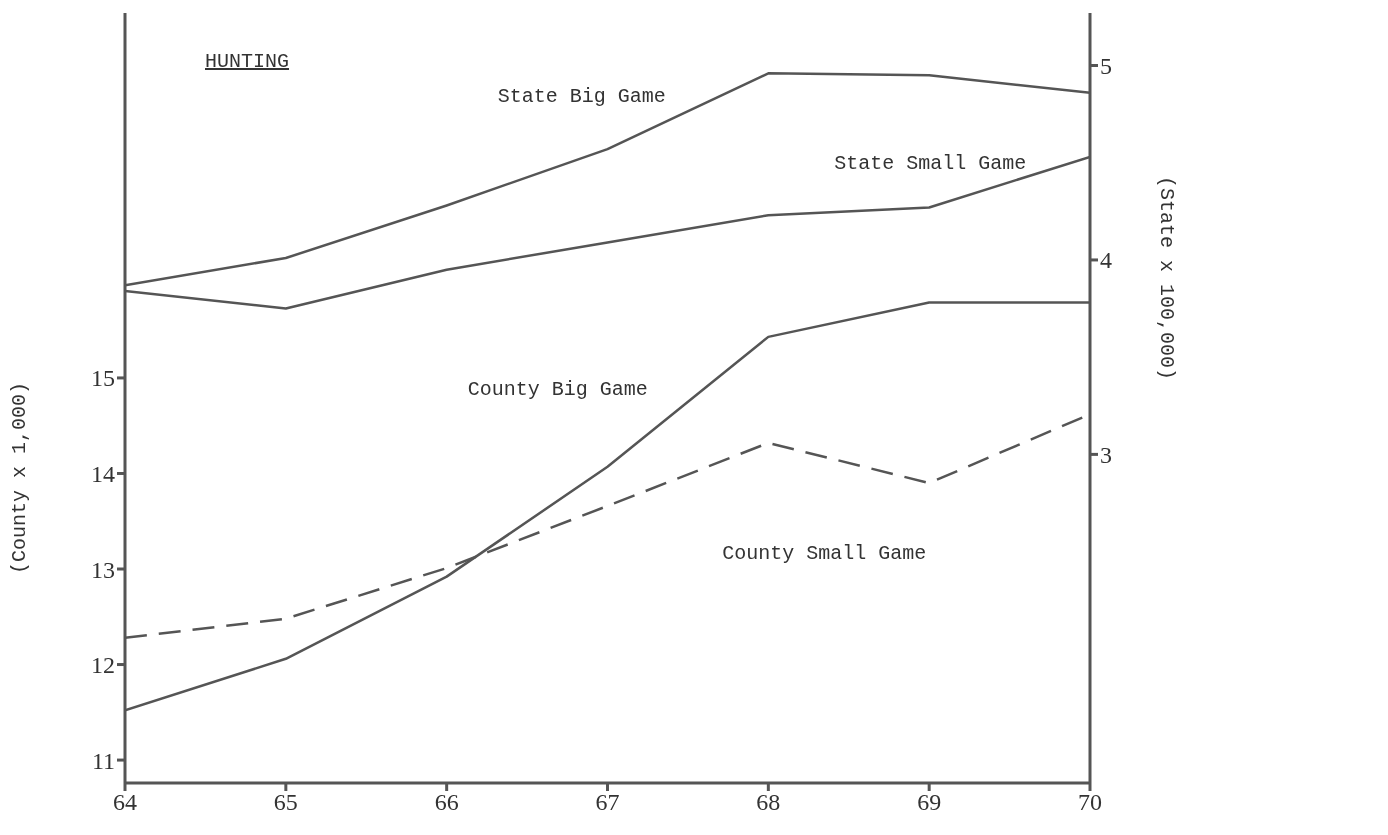 Image resolution: width=1388 pixels, height=835 pixels. Describe the element at coordinates (607, 802) in the screenshot. I see `x-tick-label: 67` at that location.